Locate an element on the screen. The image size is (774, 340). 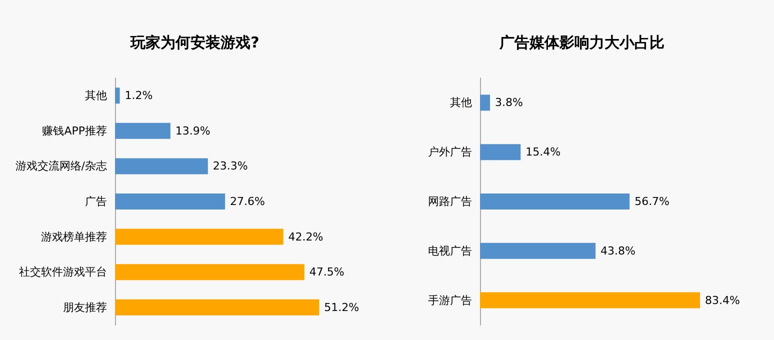
data-label: 51.2% is located at coordinates (342, 307).